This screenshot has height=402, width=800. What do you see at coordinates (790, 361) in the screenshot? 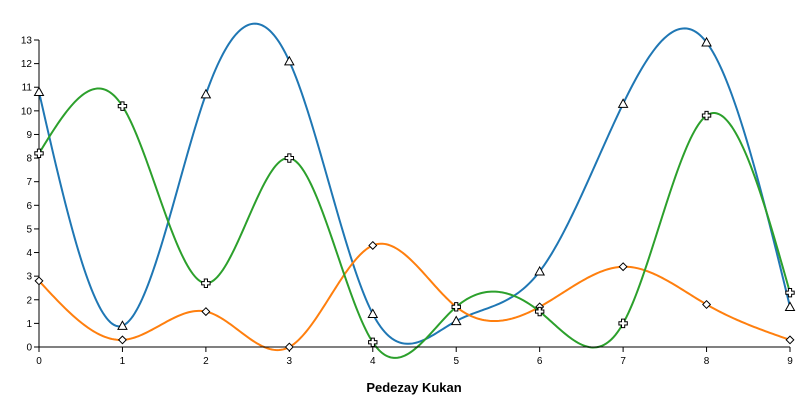
I see `x-tick-label: 9` at bounding box center [790, 361].